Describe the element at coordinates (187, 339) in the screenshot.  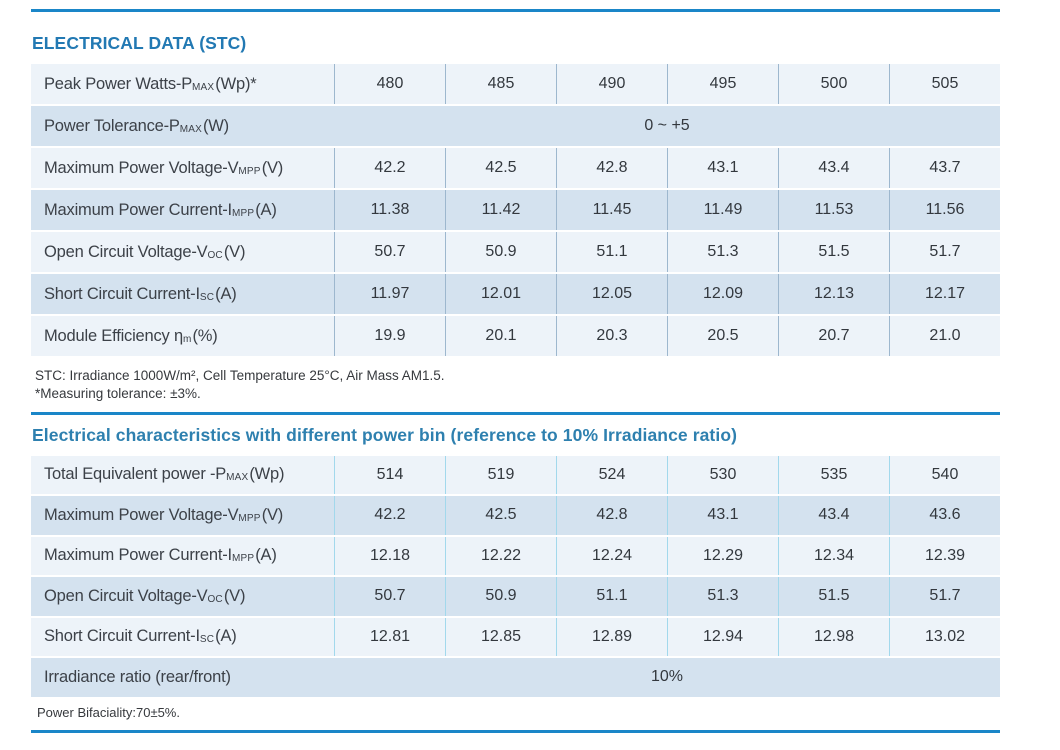
I see `label-subscript: m` at that location.